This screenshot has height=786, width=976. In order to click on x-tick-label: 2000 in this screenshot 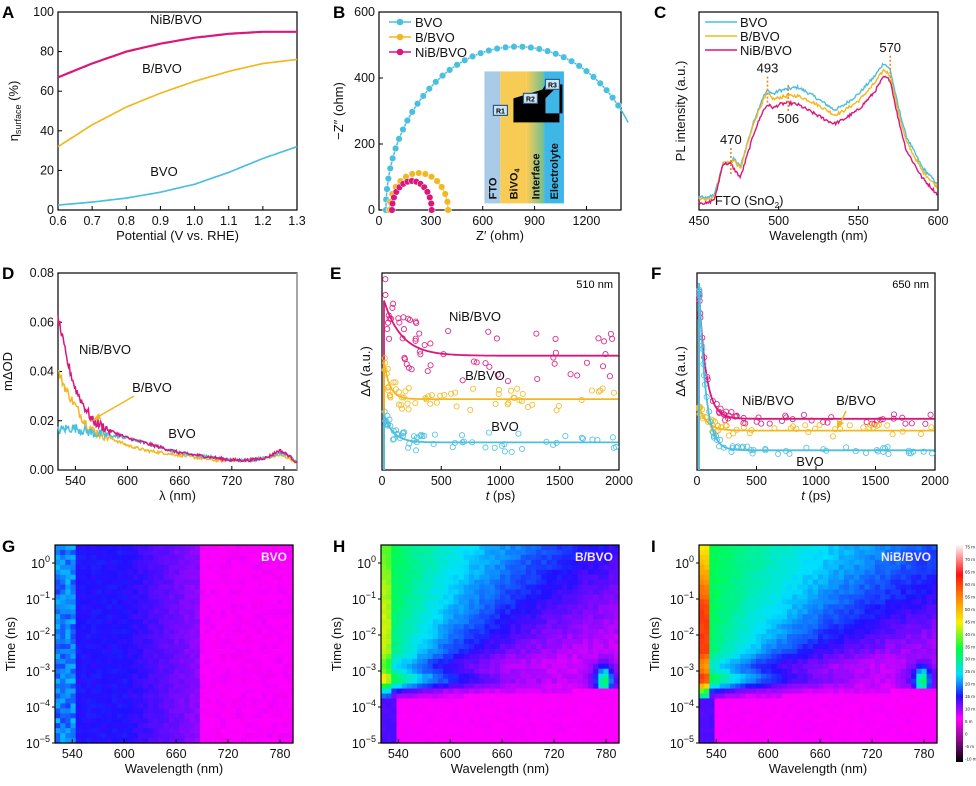, I will do `click(935, 481)`.